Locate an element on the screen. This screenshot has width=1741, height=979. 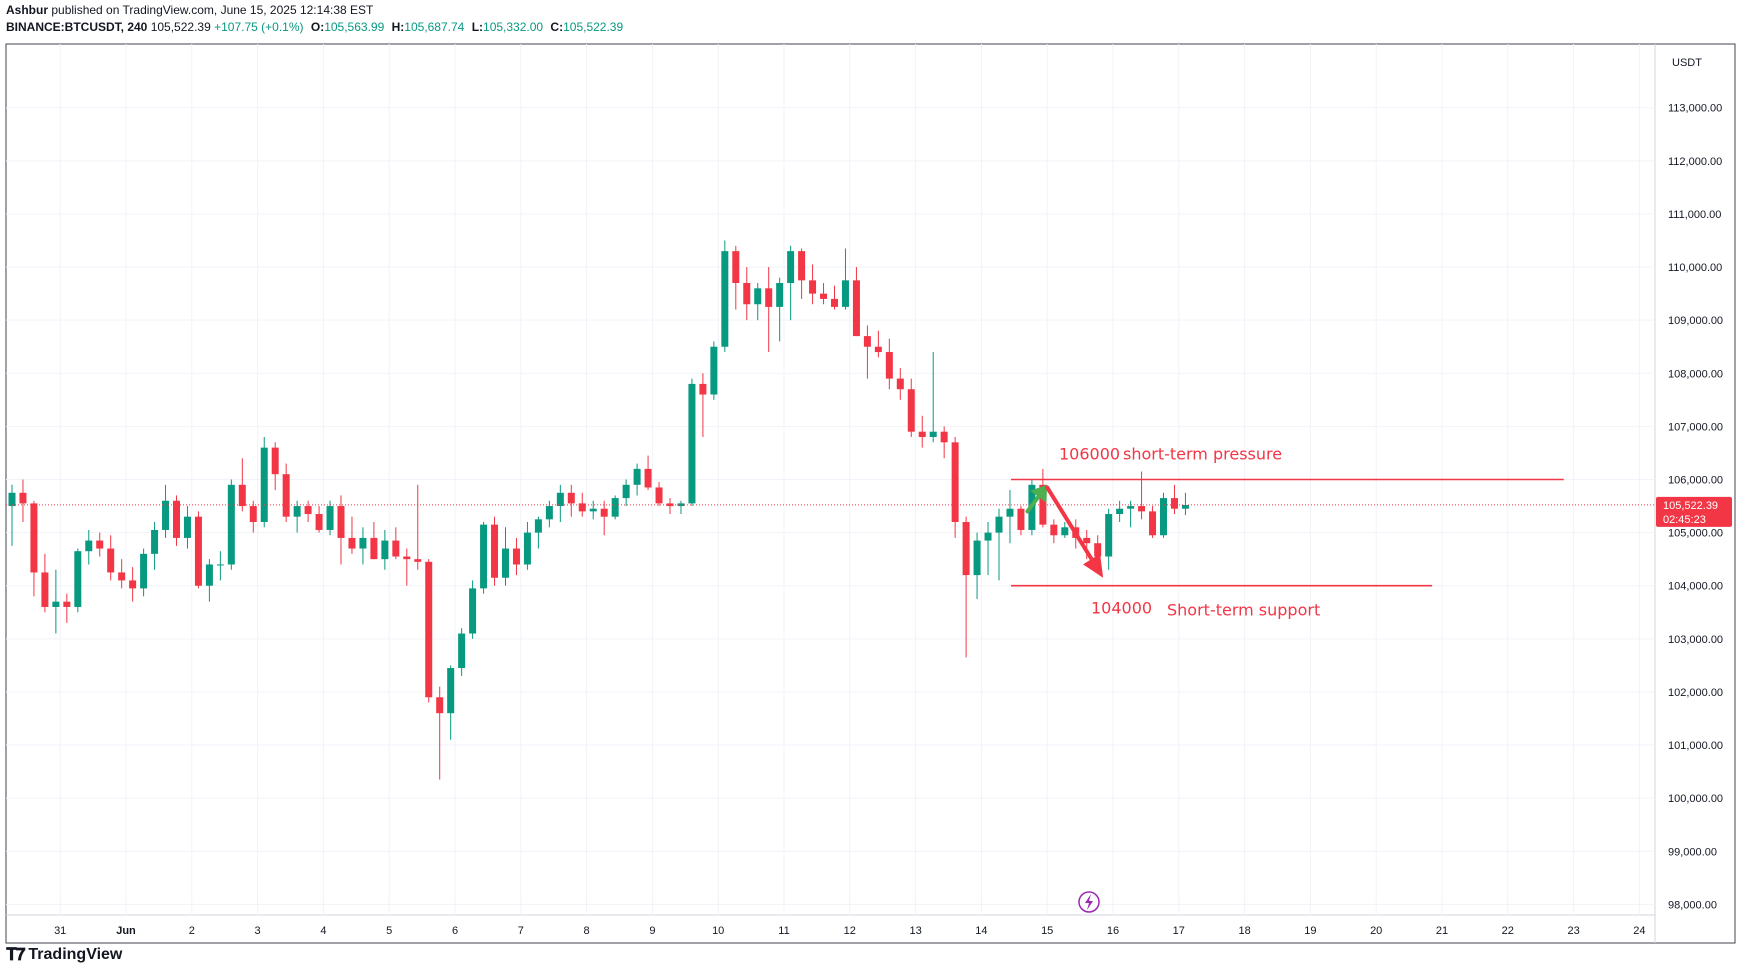
price-tick-label: 107,000.00 is located at coordinates (1695, 427).